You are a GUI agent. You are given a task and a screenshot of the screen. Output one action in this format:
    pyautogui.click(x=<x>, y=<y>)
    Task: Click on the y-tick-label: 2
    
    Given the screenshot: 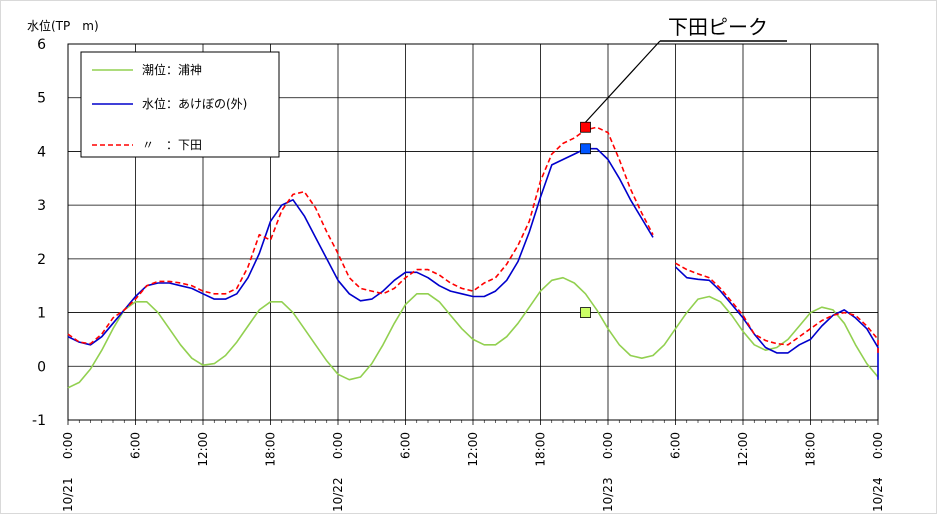 What is the action you would take?
    pyautogui.click(x=41, y=260)
    